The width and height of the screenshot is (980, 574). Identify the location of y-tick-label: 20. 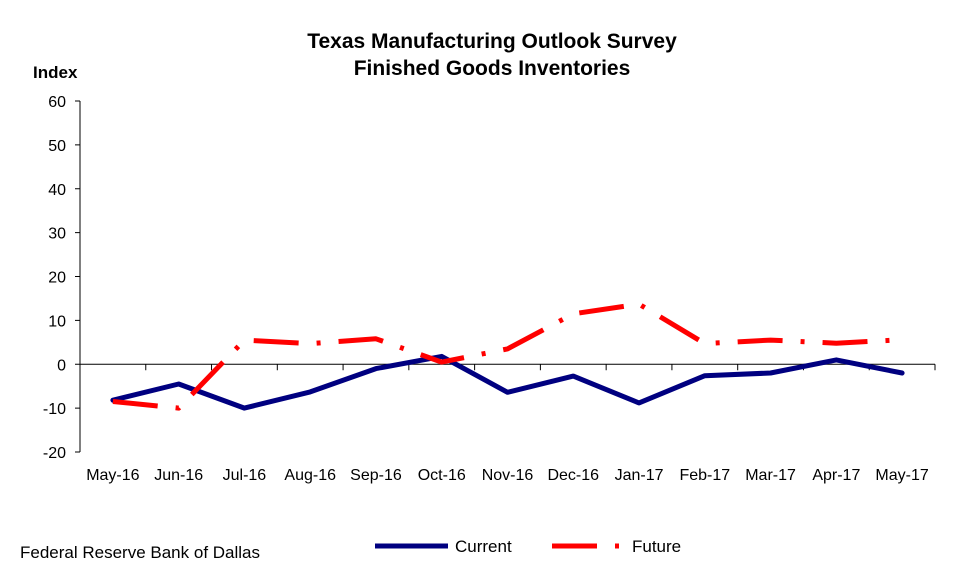
(57, 278).